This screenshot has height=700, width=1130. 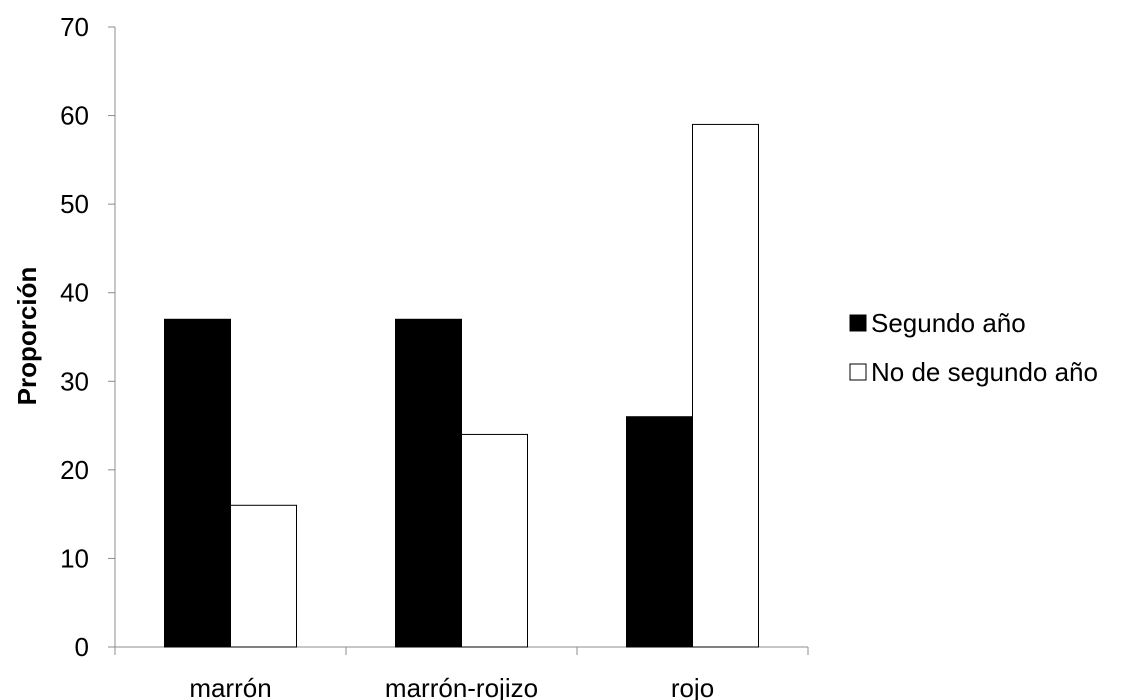 I want to click on y-tick-label: 20, so click(x=74, y=470).